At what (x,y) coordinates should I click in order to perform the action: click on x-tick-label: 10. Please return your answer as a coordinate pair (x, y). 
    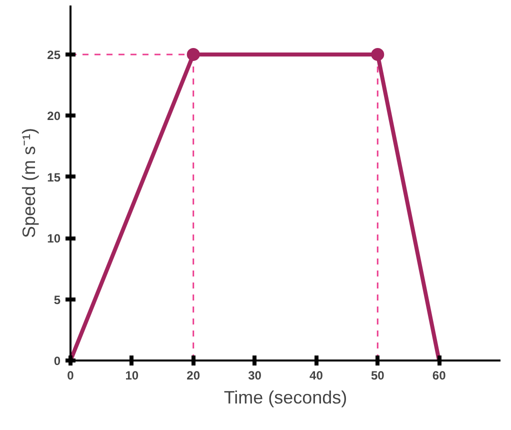
    Looking at the image, I should click on (132, 375).